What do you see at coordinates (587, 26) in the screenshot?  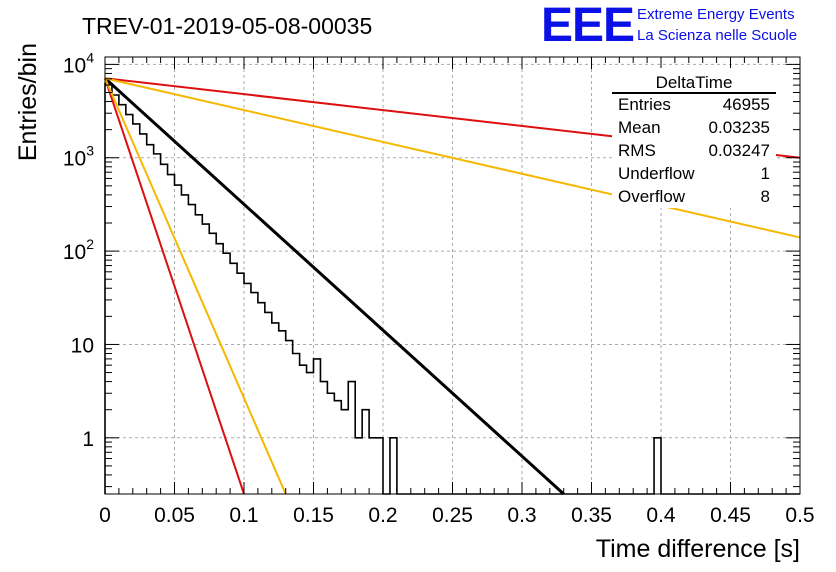 I see `logo-mark: EEE` at bounding box center [587, 26].